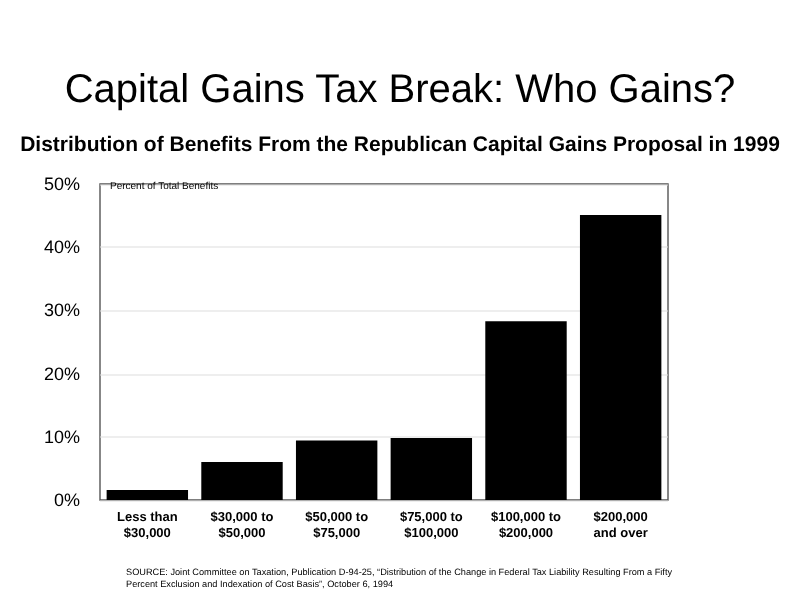 Image resolution: width=800 pixels, height=610 pixels. Describe the element at coordinates (61, 310) in the screenshot. I see `y-tick-label: 30%` at that location.